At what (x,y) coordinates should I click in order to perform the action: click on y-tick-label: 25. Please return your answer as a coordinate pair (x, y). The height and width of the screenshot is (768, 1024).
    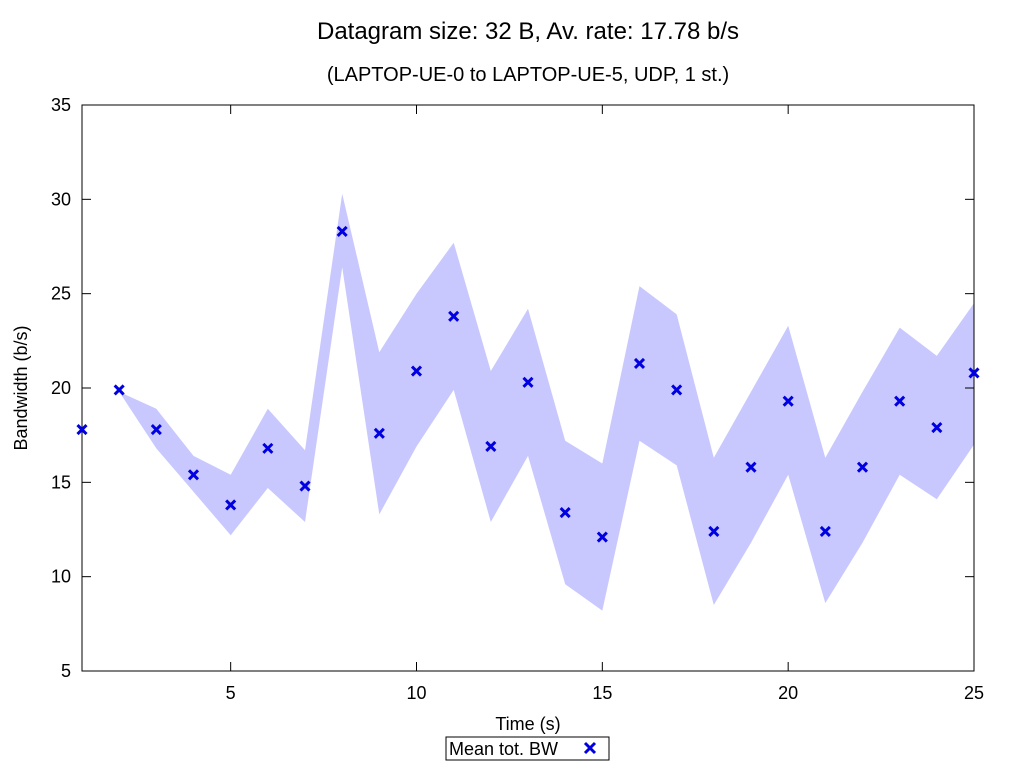
    Looking at the image, I should click on (61, 294).